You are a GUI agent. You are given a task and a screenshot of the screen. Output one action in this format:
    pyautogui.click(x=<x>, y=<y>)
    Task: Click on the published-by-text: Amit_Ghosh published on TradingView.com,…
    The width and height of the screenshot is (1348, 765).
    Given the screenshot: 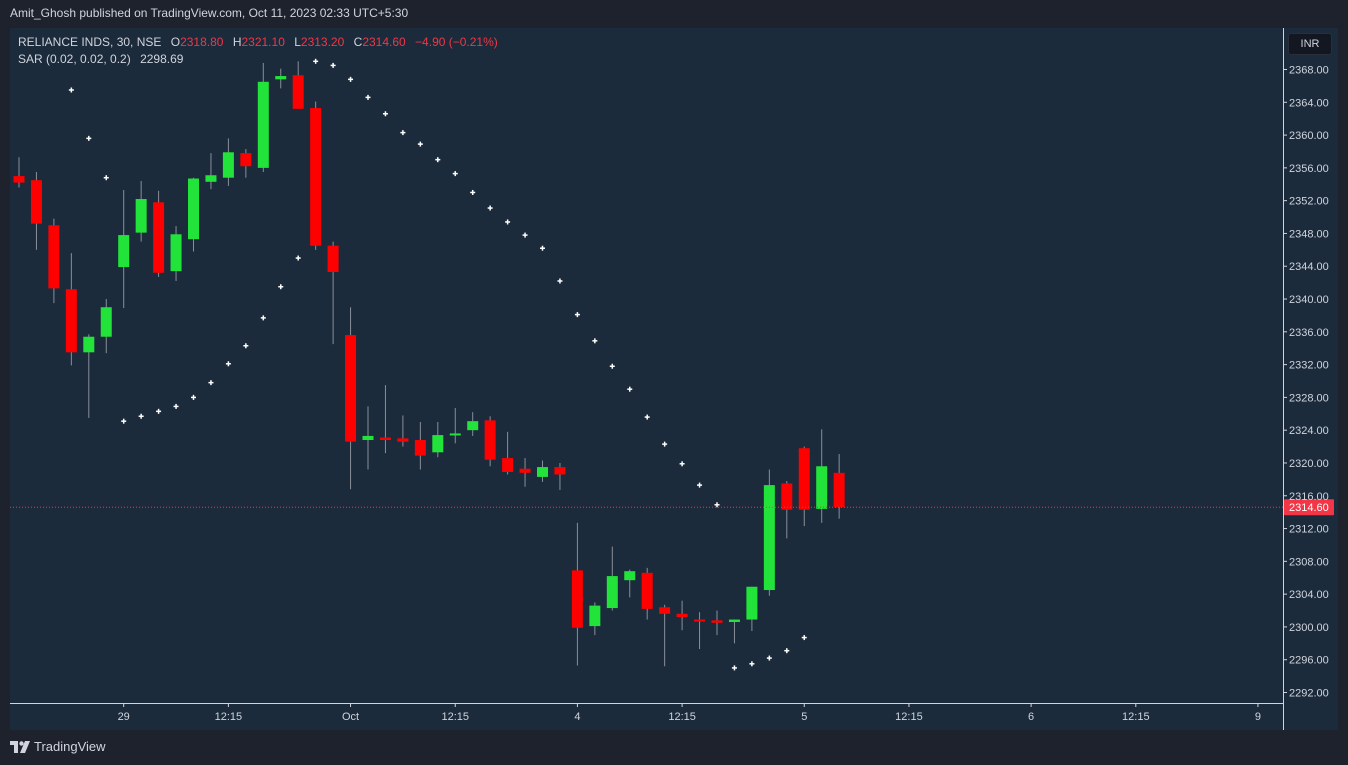 What is the action you would take?
    pyautogui.click(x=209, y=13)
    